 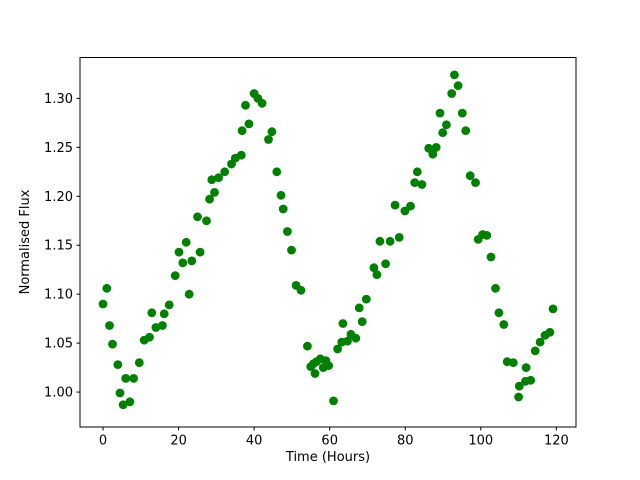 What do you see at coordinates (58, 246) in the screenshot?
I see `y-tick-label: 1.15` at bounding box center [58, 246].